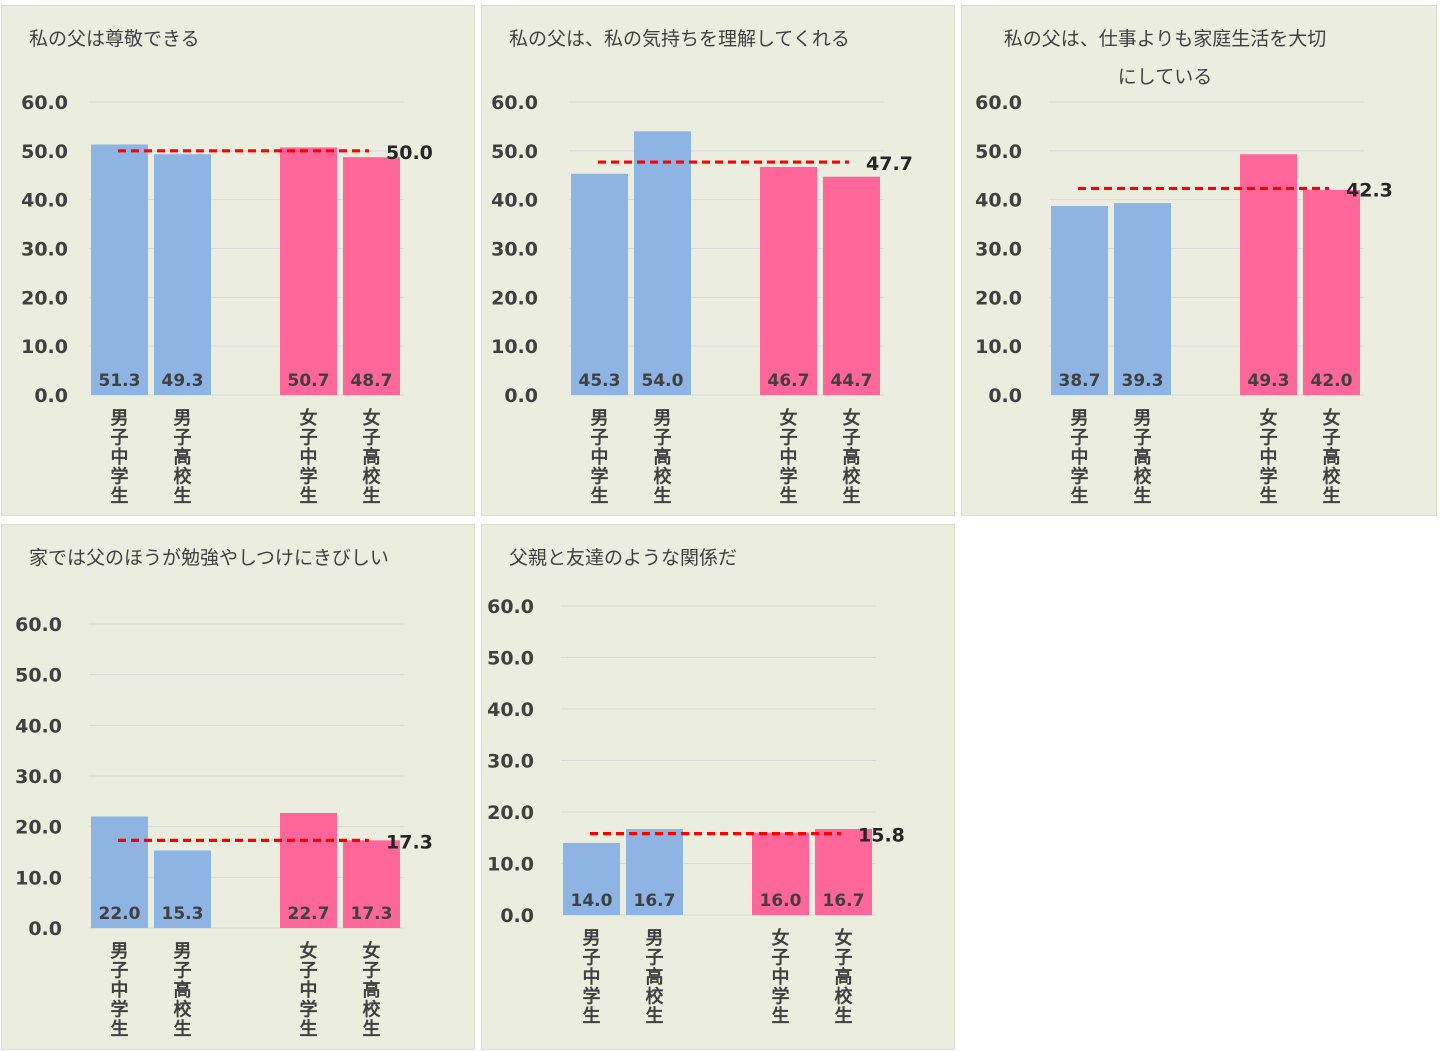 The height and width of the screenshot is (1051, 1441). What do you see at coordinates (1332, 381) in the screenshot?
I see `data-label: 42.0` at bounding box center [1332, 381].